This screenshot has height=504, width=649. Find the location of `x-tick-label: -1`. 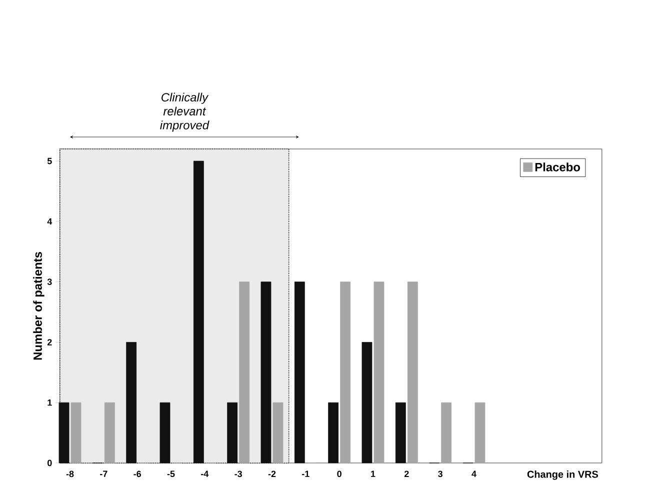

x-tick-label: -1 is located at coordinates (306, 473).